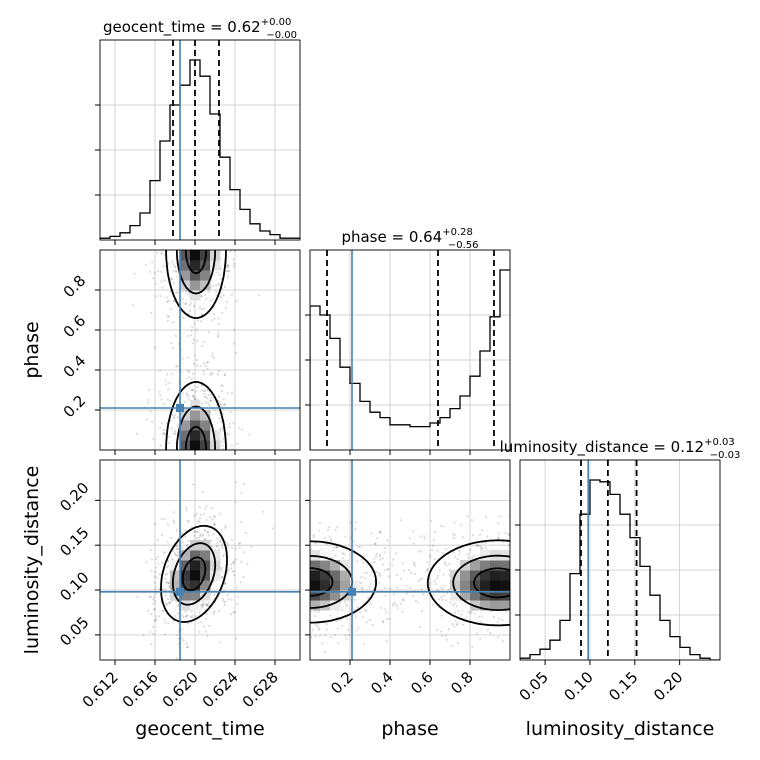 The image size is (760, 760). I want to click on x-tick-label-geocent-time: 0.612, so click(100, 689).